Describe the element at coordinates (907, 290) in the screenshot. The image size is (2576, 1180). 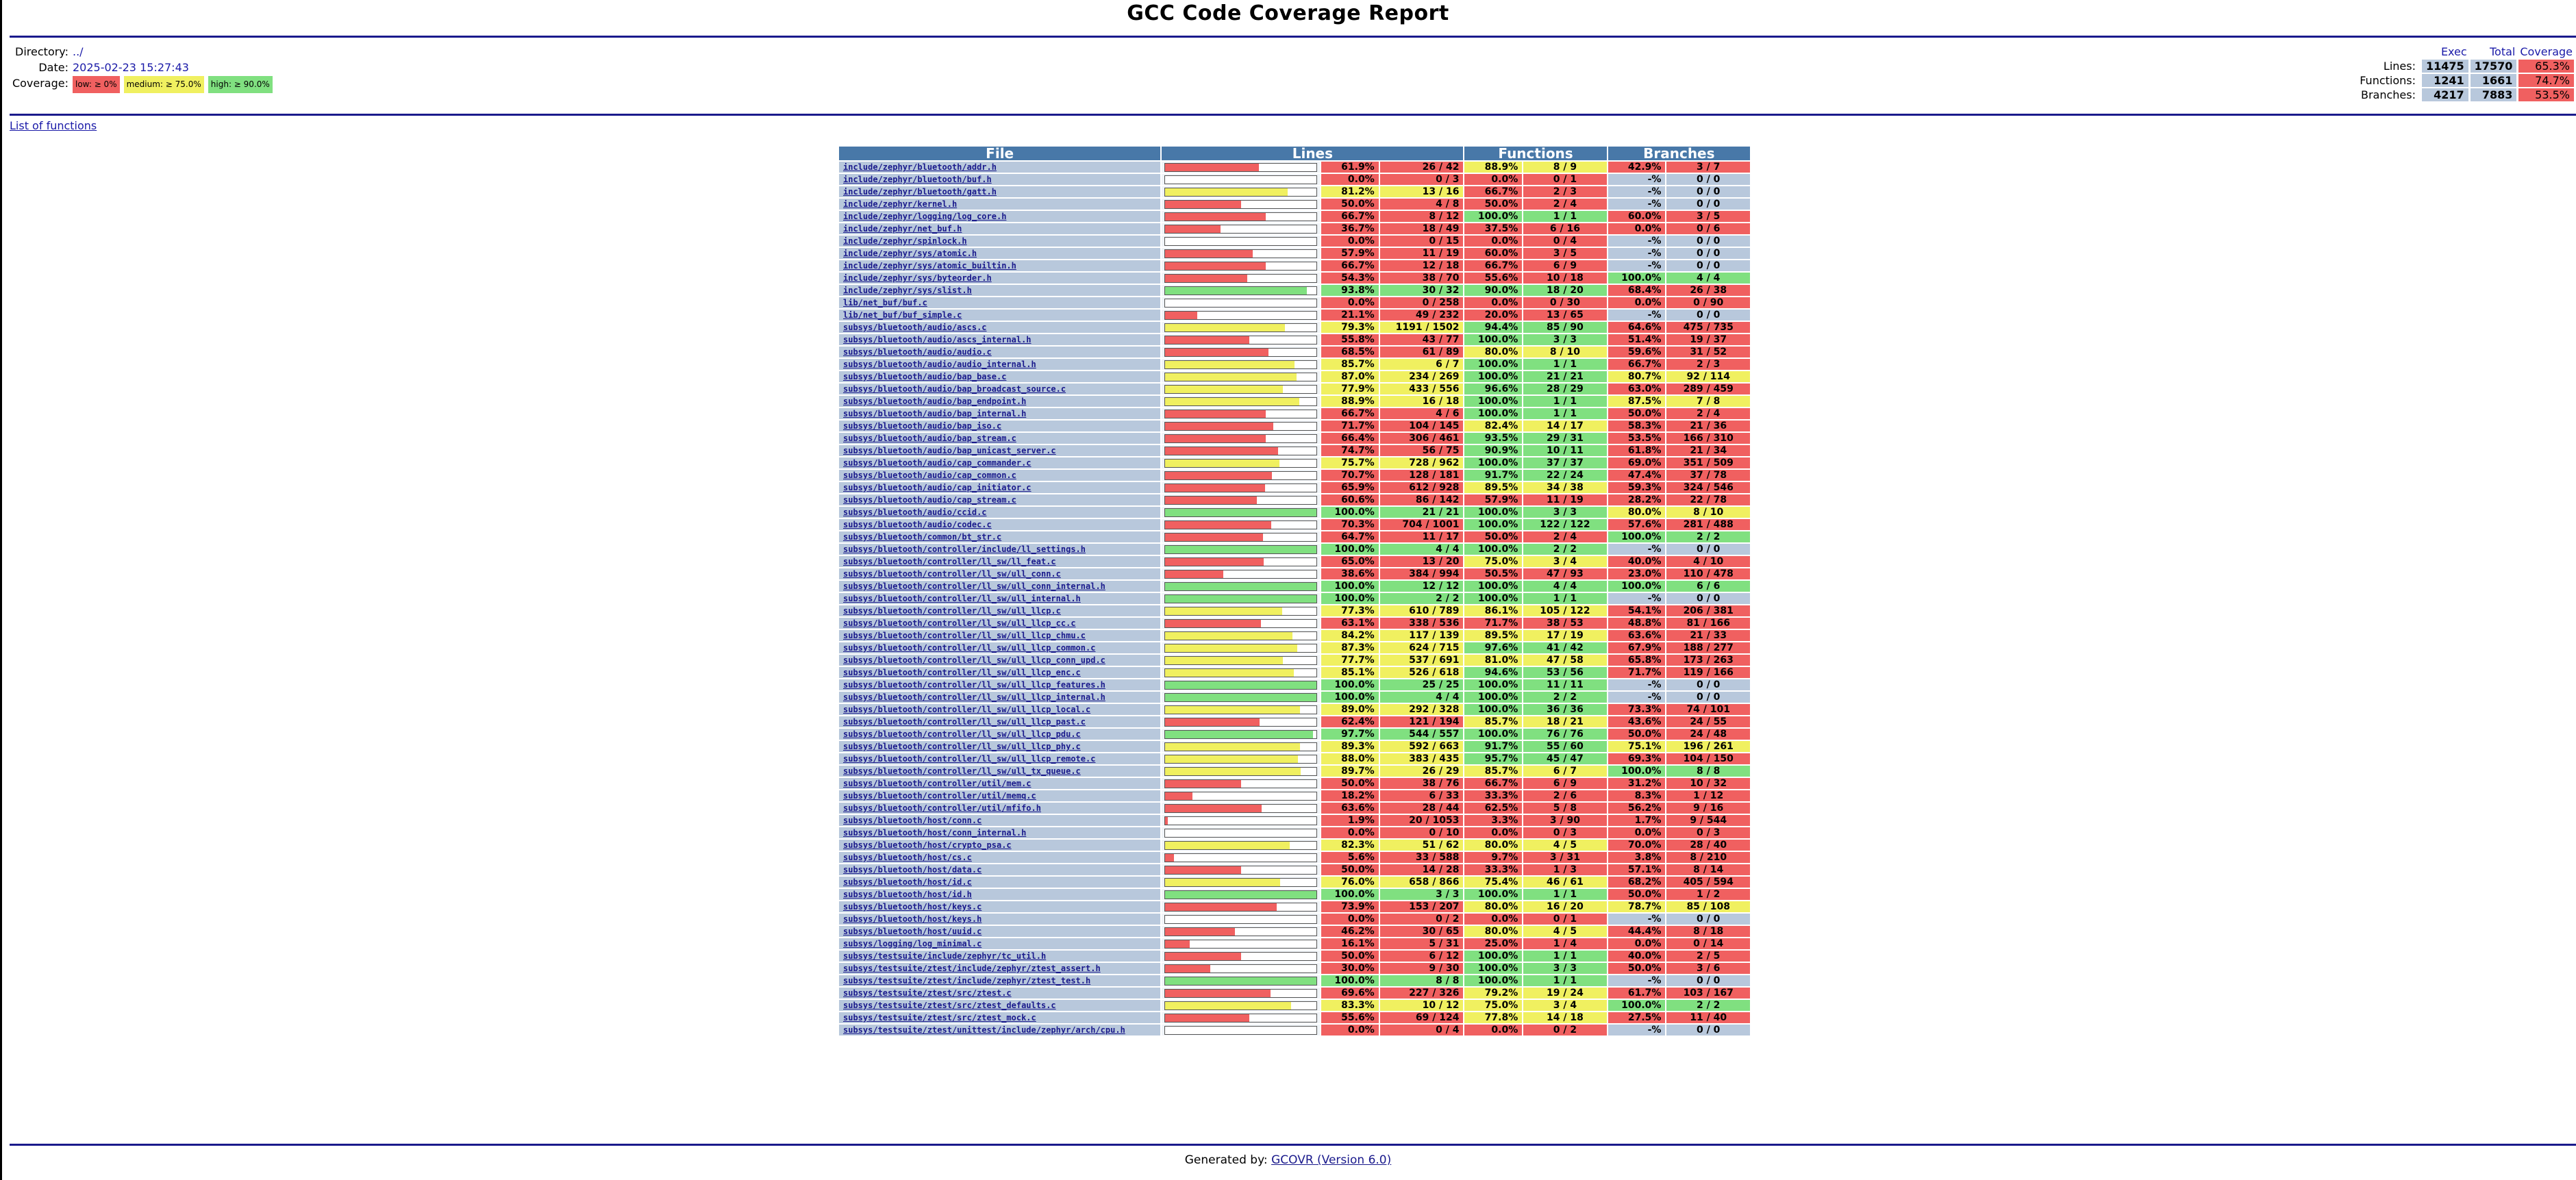
I see `file-link: include/zephyr/sys/slist.h` at that location.